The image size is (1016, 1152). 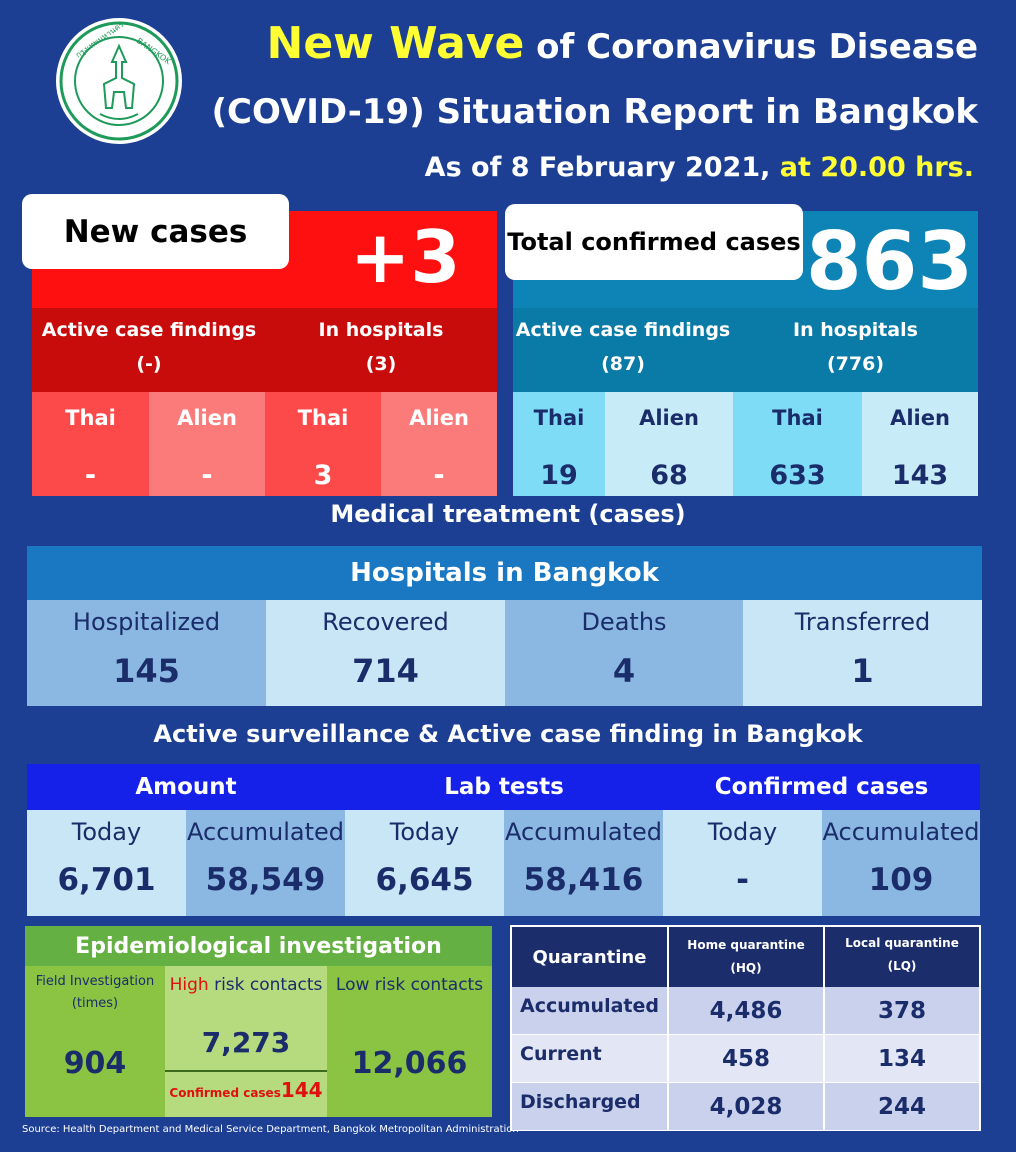 What do you see at coordinates (589, 957) in the screenshot?
I see `quarantine-header: Quarantine` at bounding box center [589, 957].